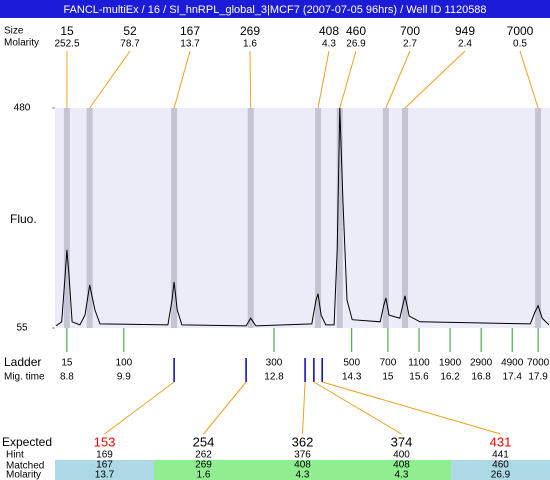 The image size is (550, 480). What do you see at coordinates (23, 475) in the screenshot?
I see `row-label: Molarity` at bounding box center [23, 475].